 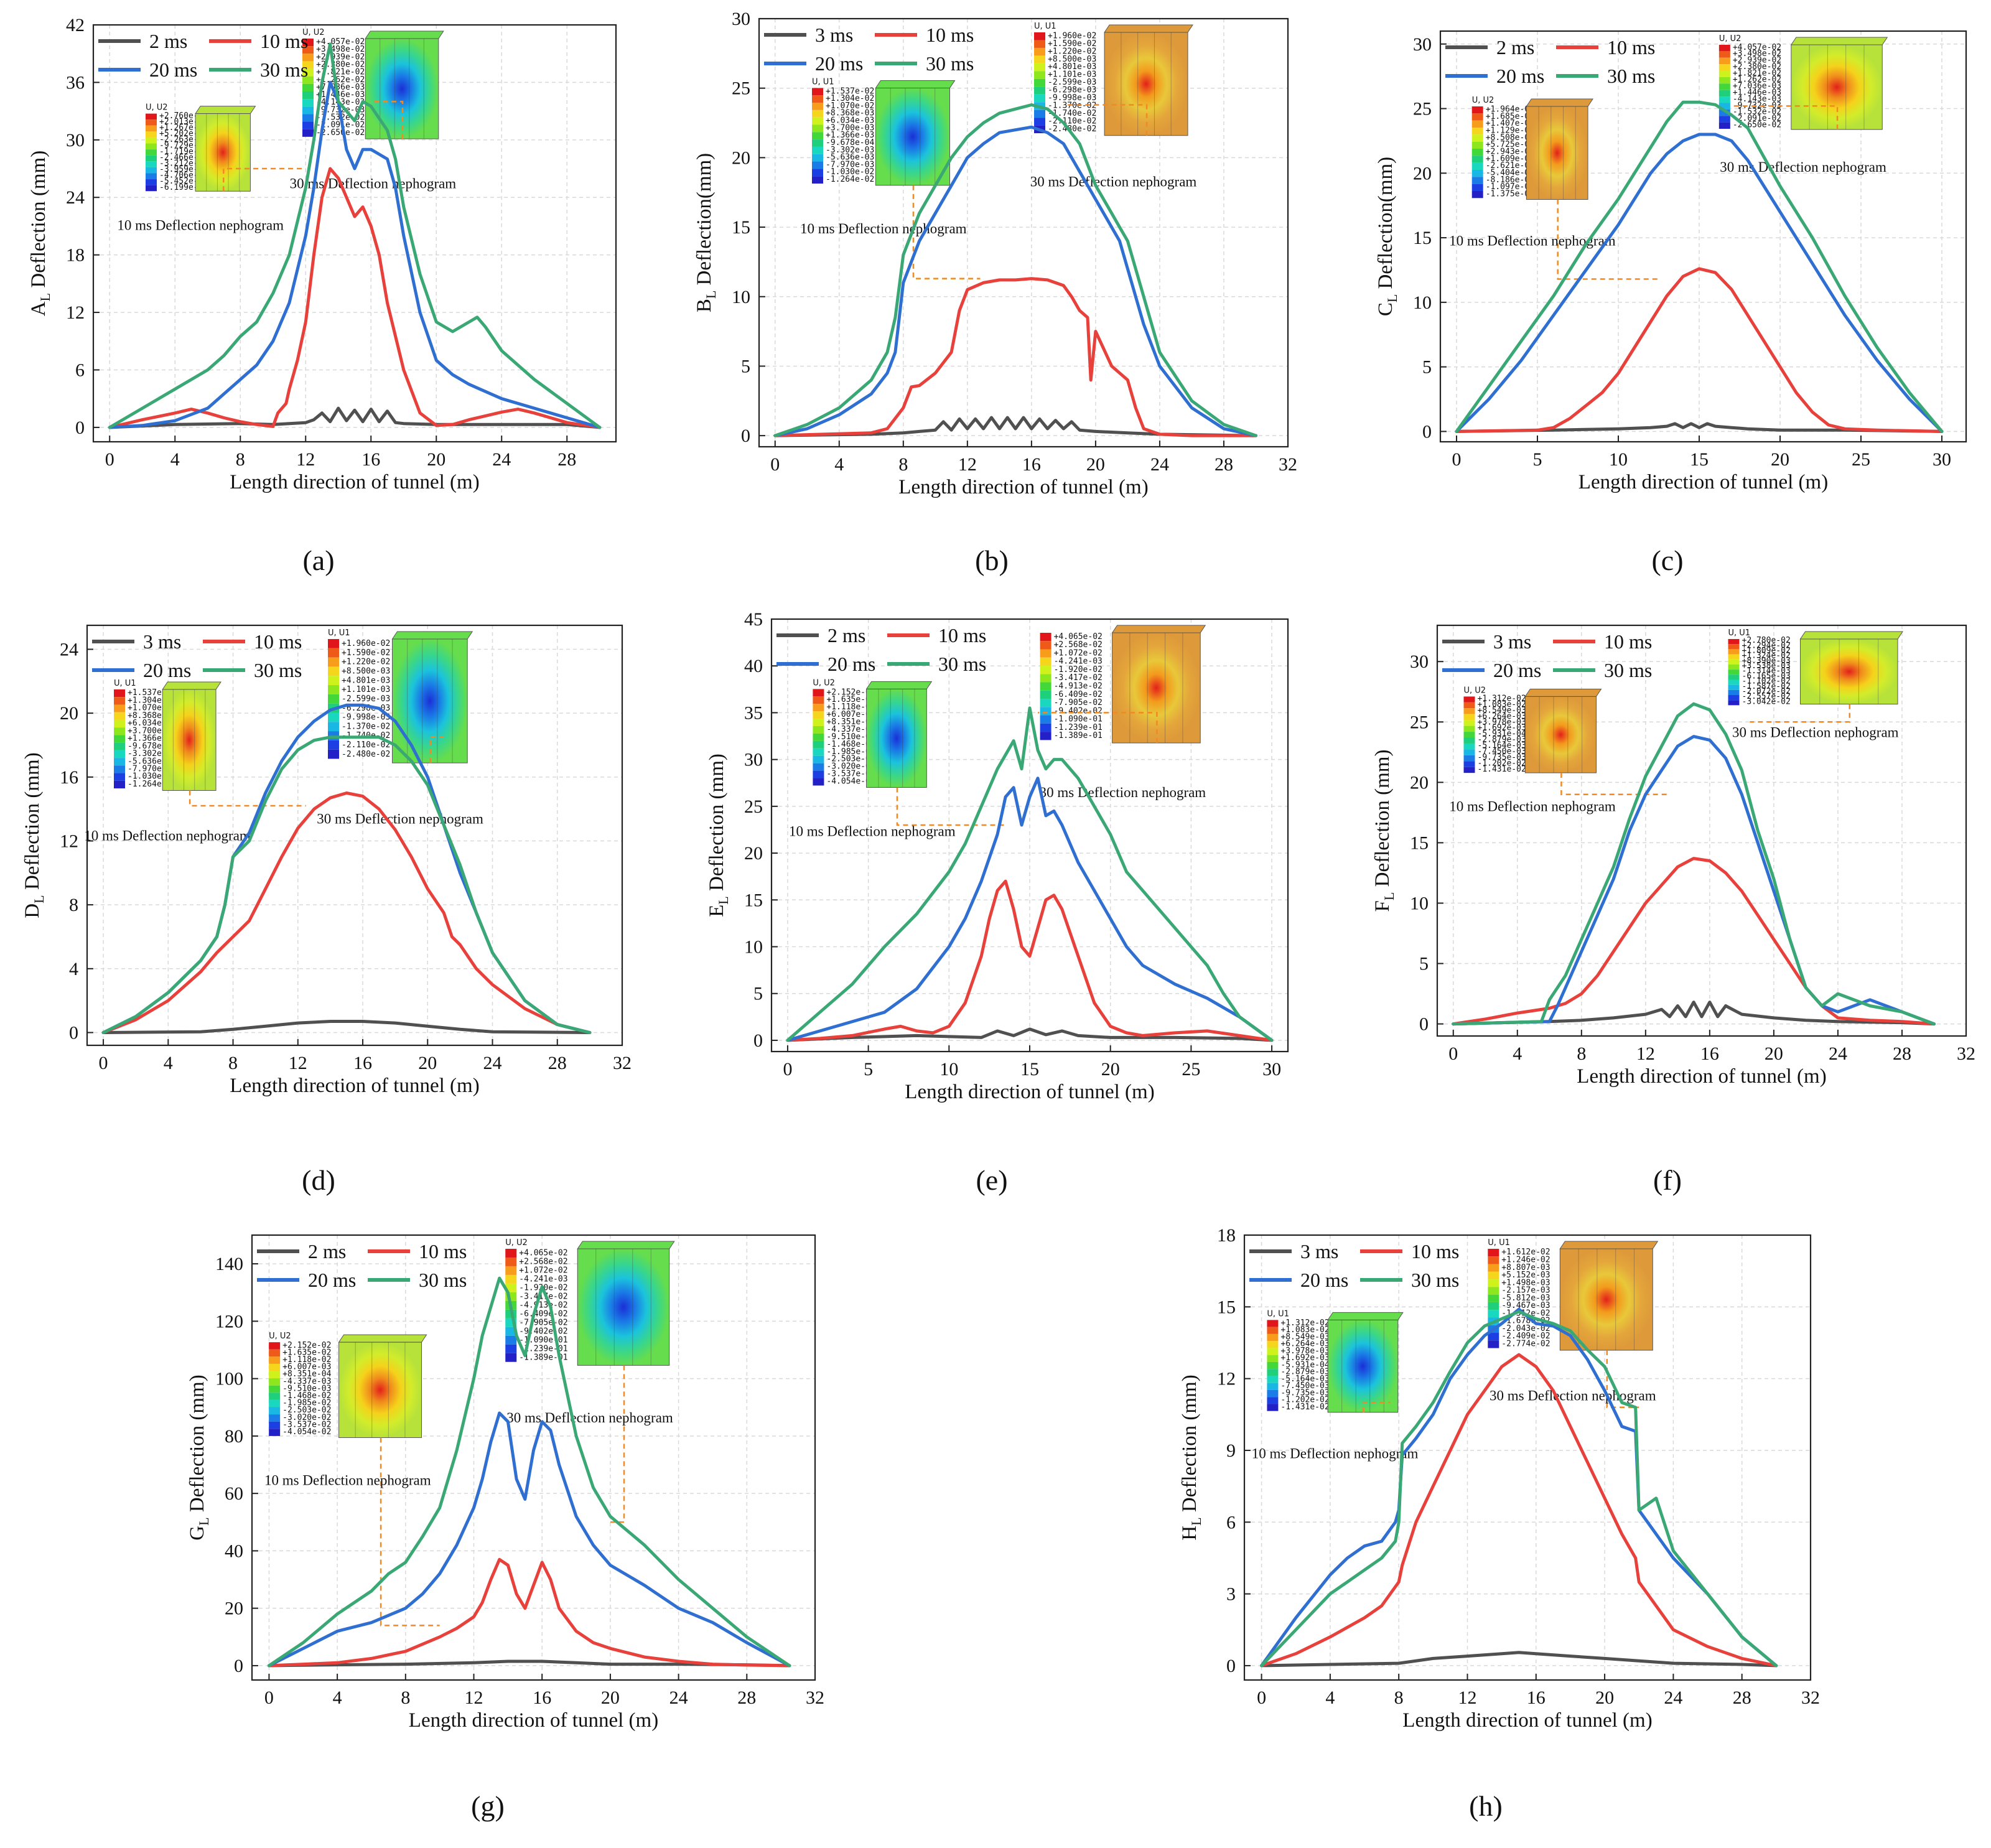 I want to click on nephogram-colorbar-label: +1.072e-02, so click(x=1078, y=653).